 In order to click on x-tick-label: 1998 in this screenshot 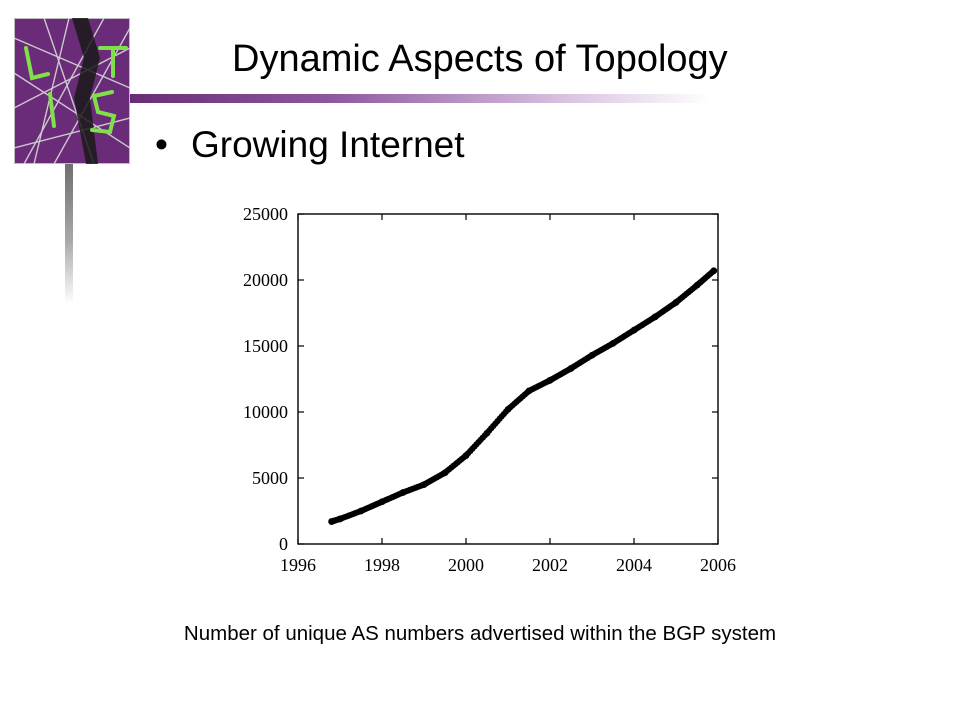, I will do `click(382, 565)`.